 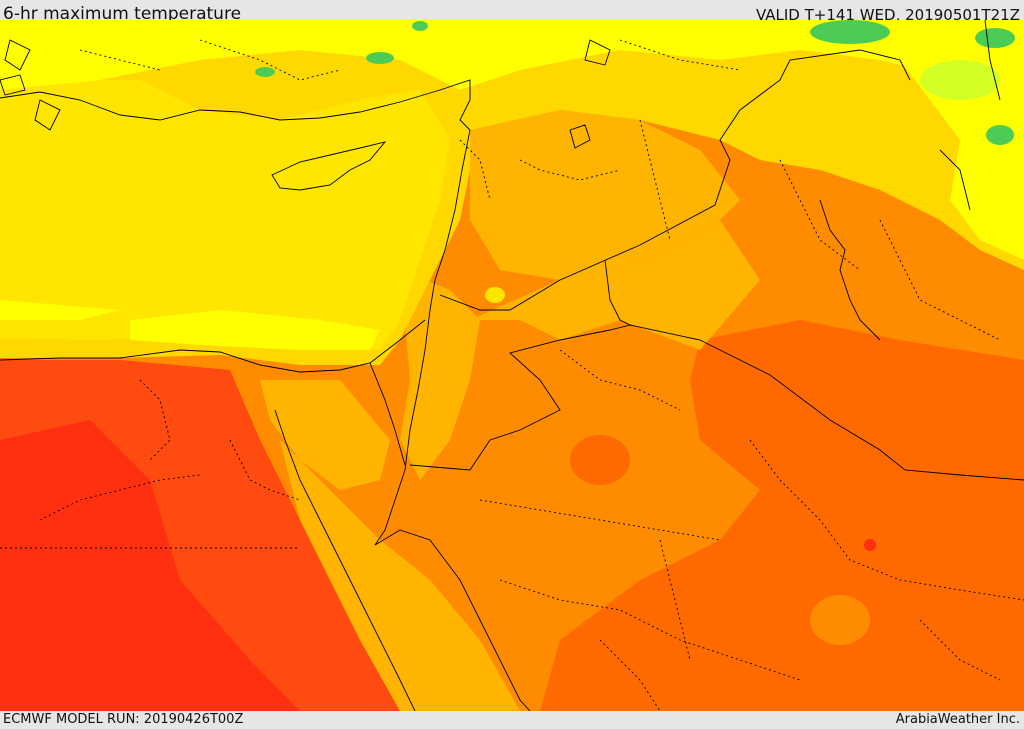 What do you see at coordinates (960, 80) in the screenshot?
I see `temperature-fill-light-green` at bounding box center [960, 80].